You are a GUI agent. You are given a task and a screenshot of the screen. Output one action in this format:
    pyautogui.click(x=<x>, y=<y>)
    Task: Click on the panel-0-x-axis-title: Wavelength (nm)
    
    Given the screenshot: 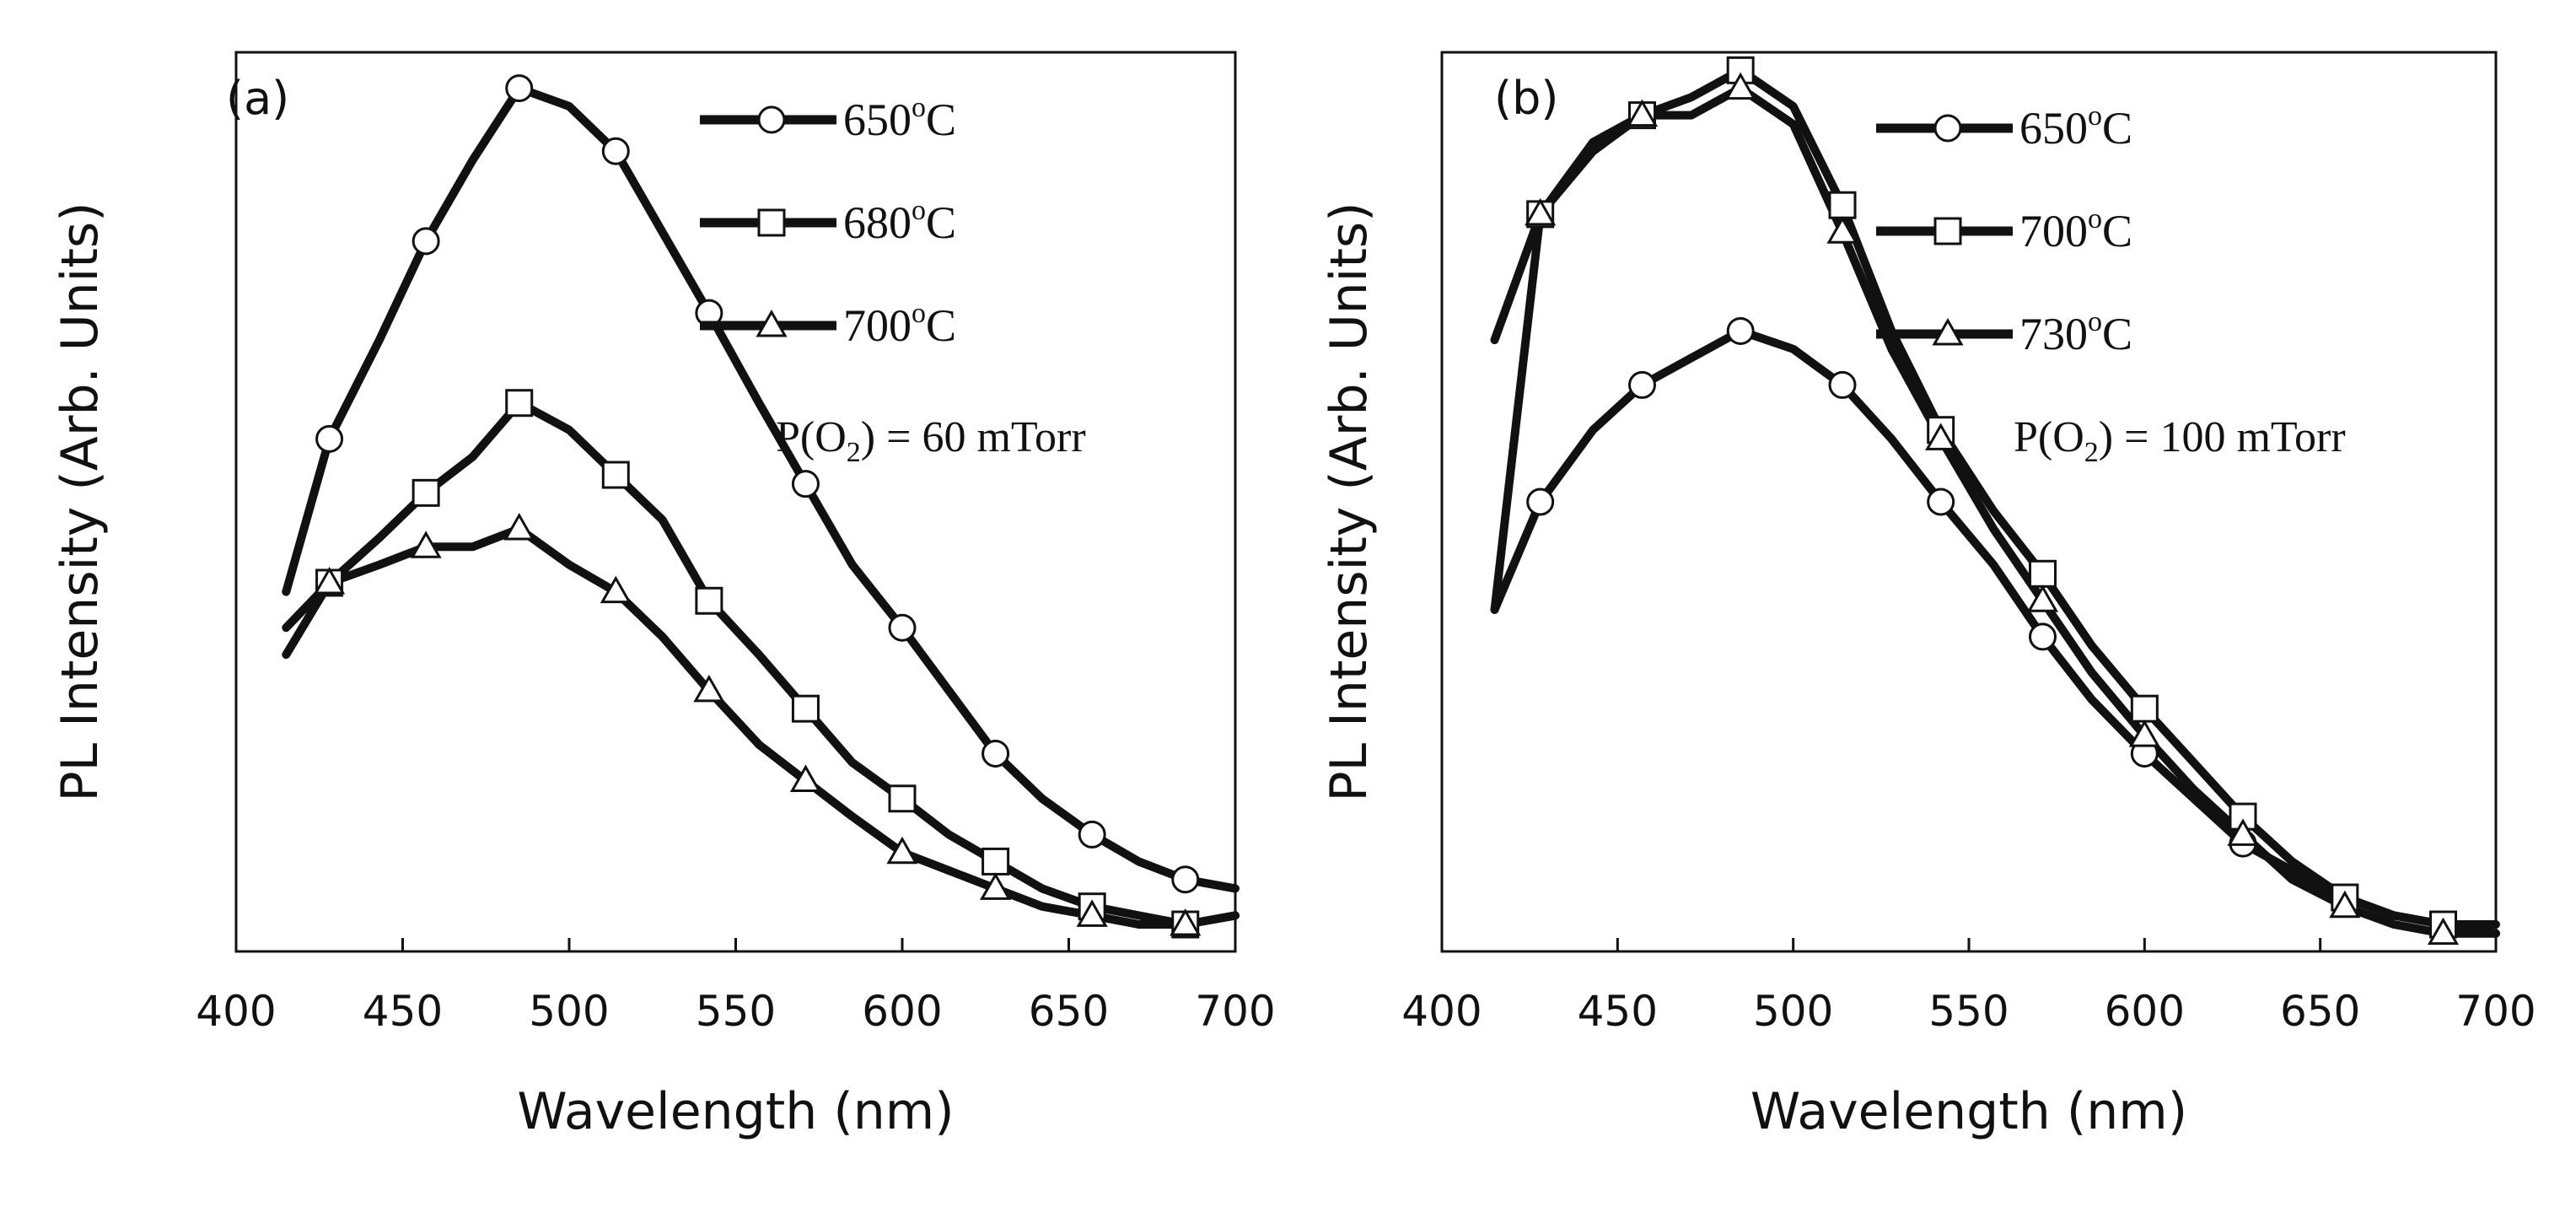 What is the action you would take?
    pyautogui.click(x=735, y=1111)
    